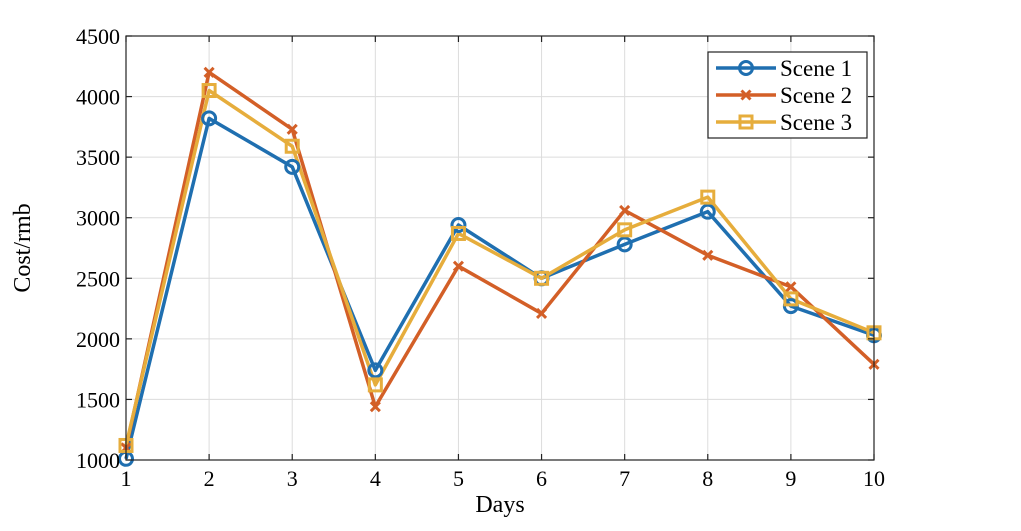 The image size is (1021, 531). Describe the element at coordinates (98, 399) in the screenshot. I see `y-tick-label: 1500` at that location.